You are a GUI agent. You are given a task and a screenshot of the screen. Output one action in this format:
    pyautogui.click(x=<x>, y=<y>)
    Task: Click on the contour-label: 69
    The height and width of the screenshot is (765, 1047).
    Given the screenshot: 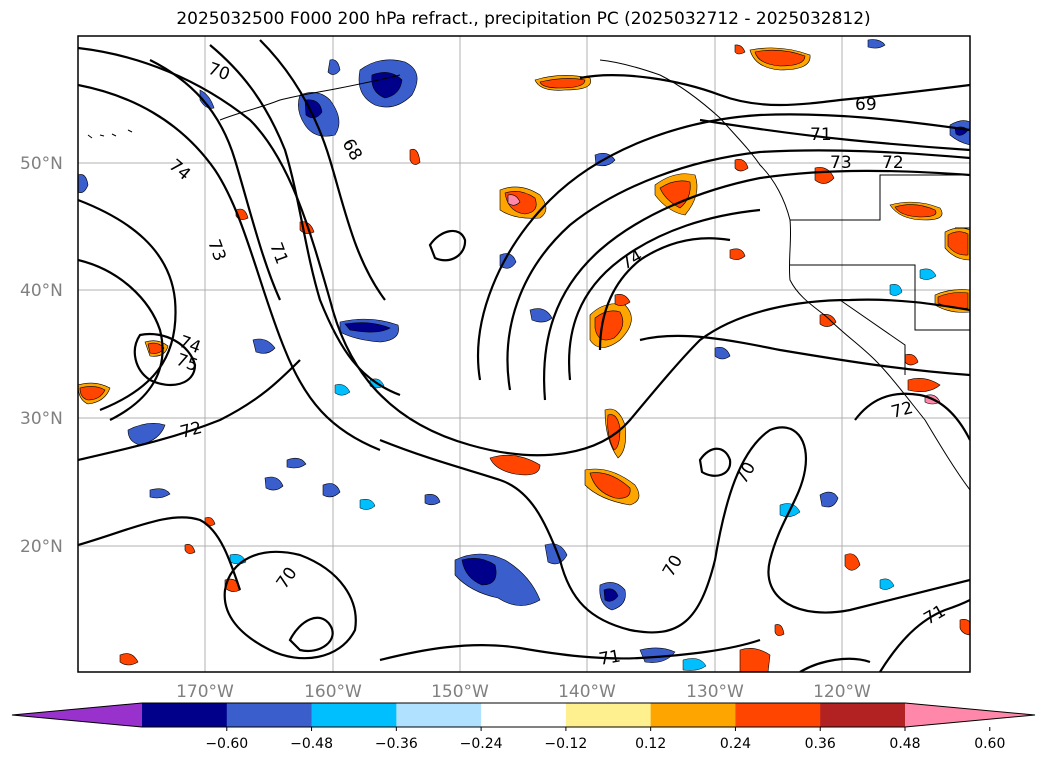 What is the action you would take?
    pyautogui.click(x=866, y=105)
    